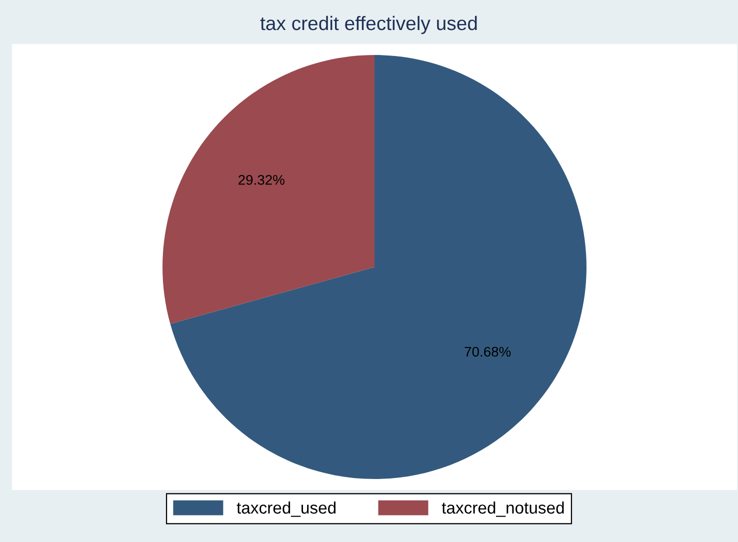  I want to click on data-label: 70.68%, so click(487, 351).